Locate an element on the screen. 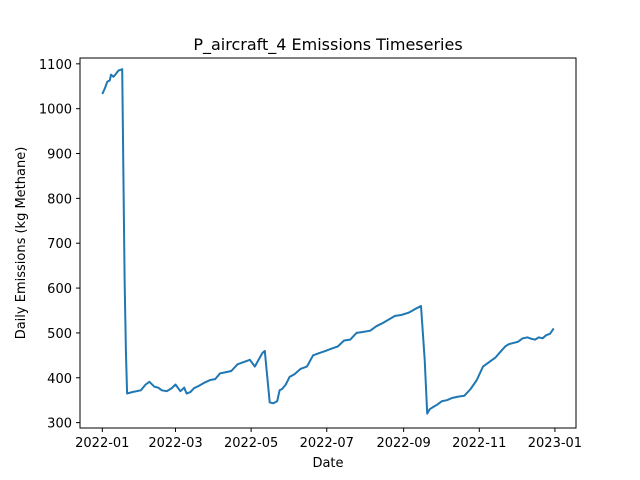  y-tick-label-7: 1000 is located at coordinates (55, 110).